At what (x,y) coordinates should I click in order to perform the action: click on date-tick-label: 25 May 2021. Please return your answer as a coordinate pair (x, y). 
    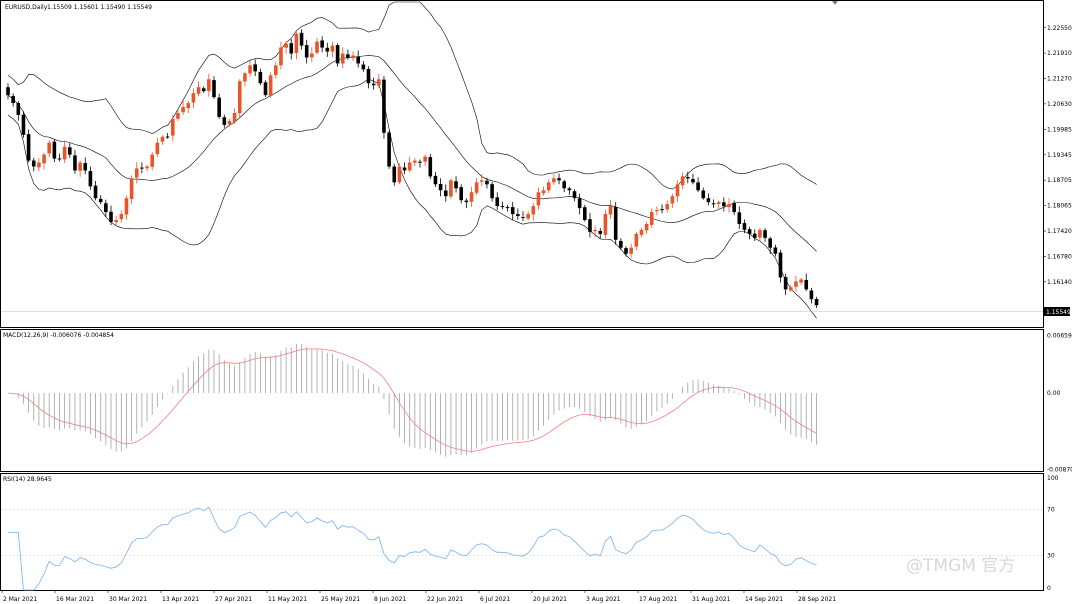
    Looking at the image, I should click on (340, 599).